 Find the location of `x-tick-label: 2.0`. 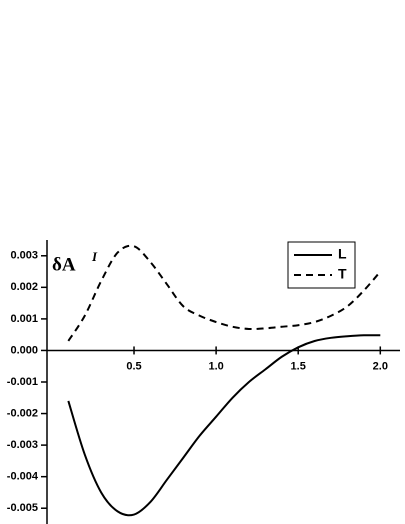

x-tick-label: 2.0 is located at coordinates (380, 366).